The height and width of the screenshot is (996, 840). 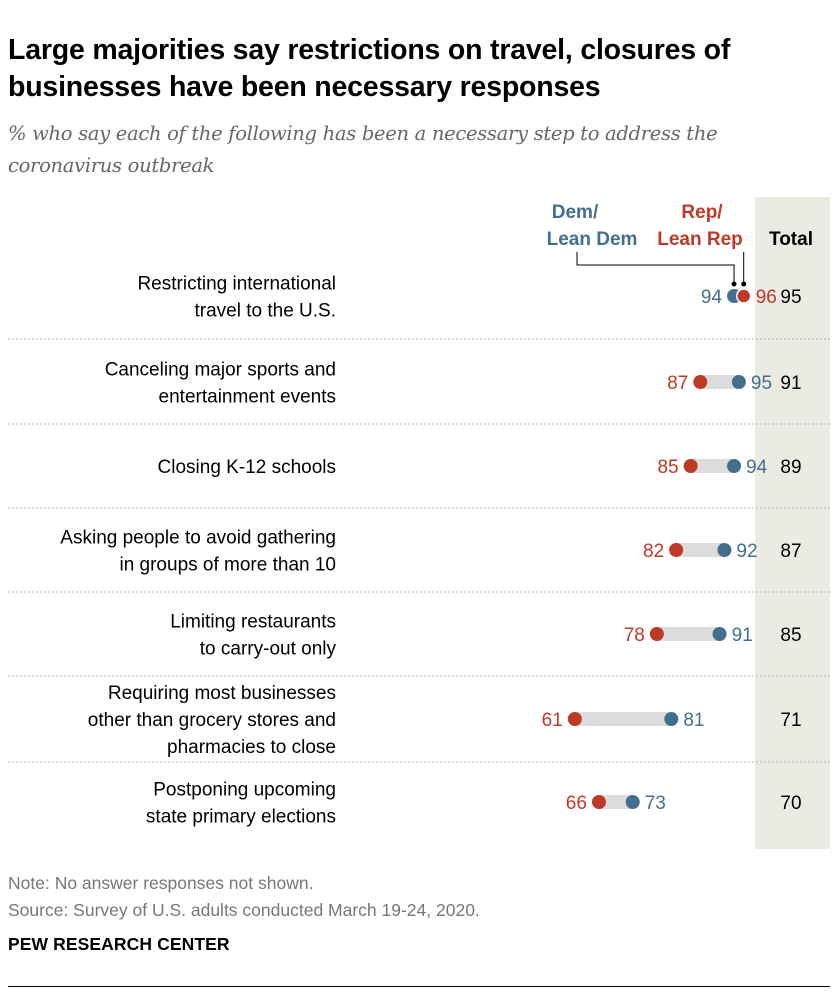 What do you see at coordinates (634, 635) in the screenshot?
I see `rep-value-label: 78` at bounding box center [634, 635].